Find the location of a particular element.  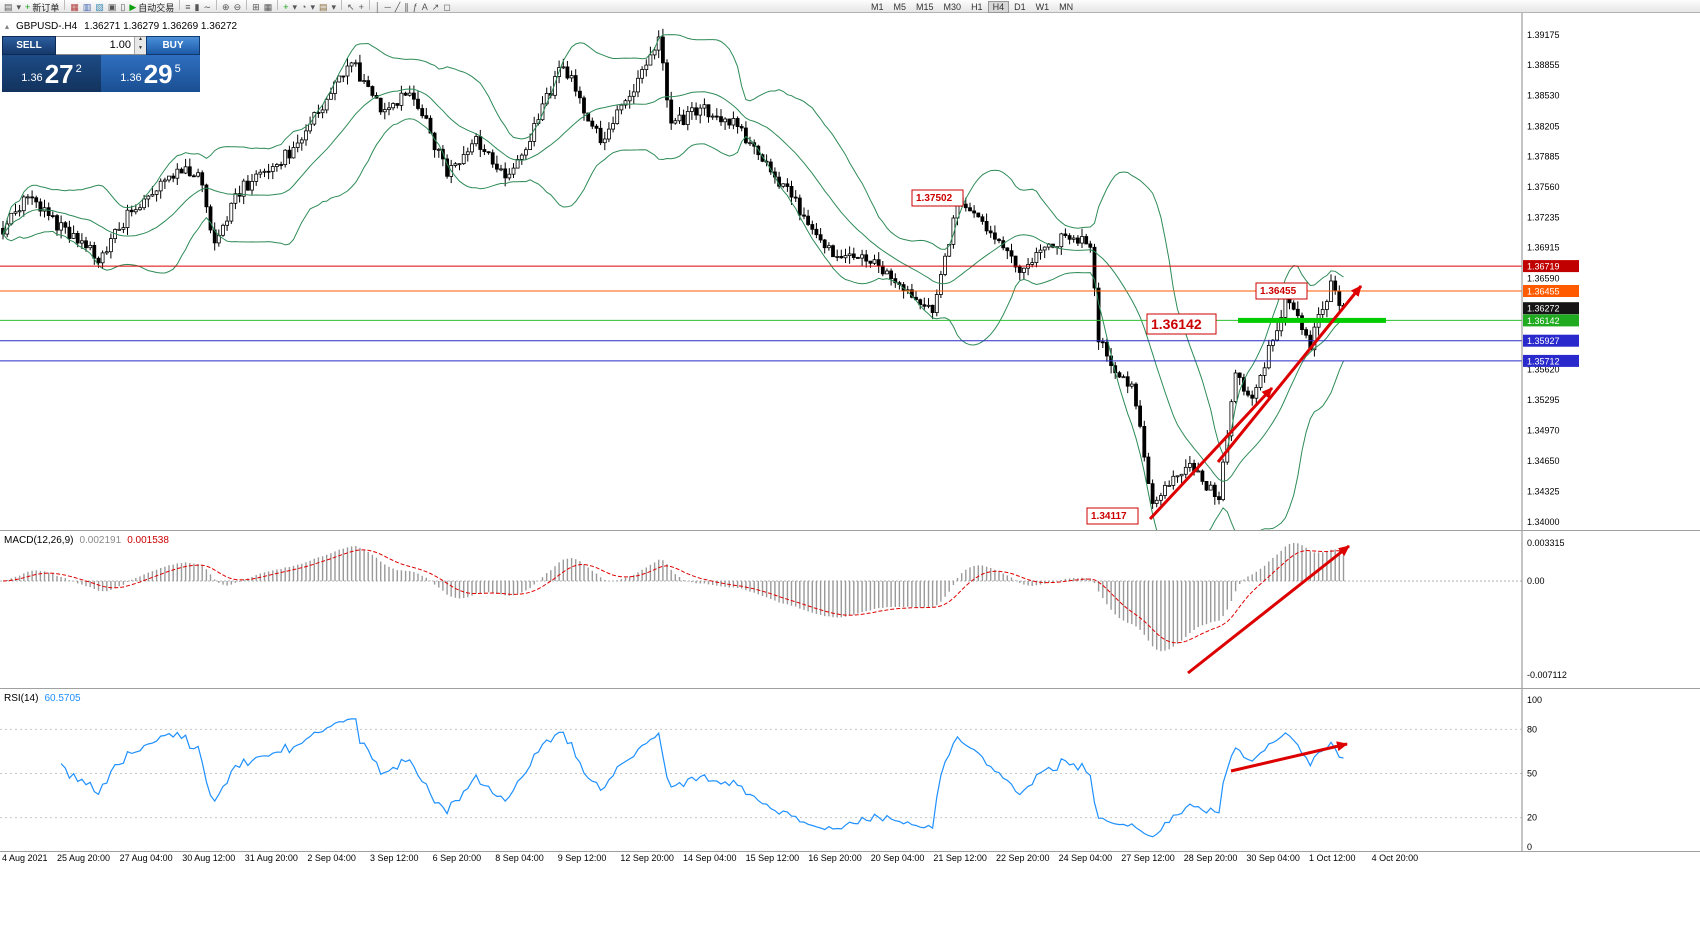

volume-spinner: ▲ ▼ is located at coordinates (140, 45).